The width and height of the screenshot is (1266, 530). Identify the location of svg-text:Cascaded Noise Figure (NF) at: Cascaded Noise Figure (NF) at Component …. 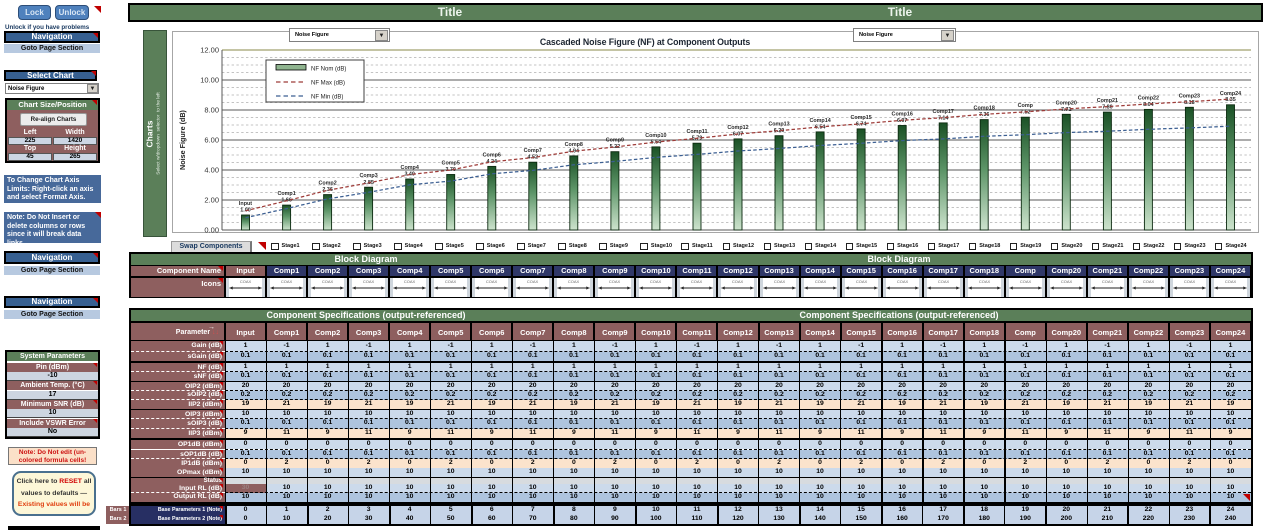
(645, 42).